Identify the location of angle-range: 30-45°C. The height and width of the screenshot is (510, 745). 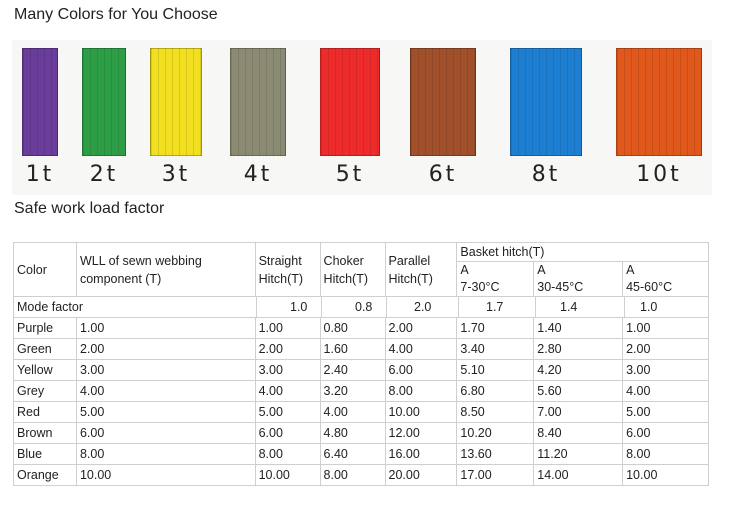
(560, 287).